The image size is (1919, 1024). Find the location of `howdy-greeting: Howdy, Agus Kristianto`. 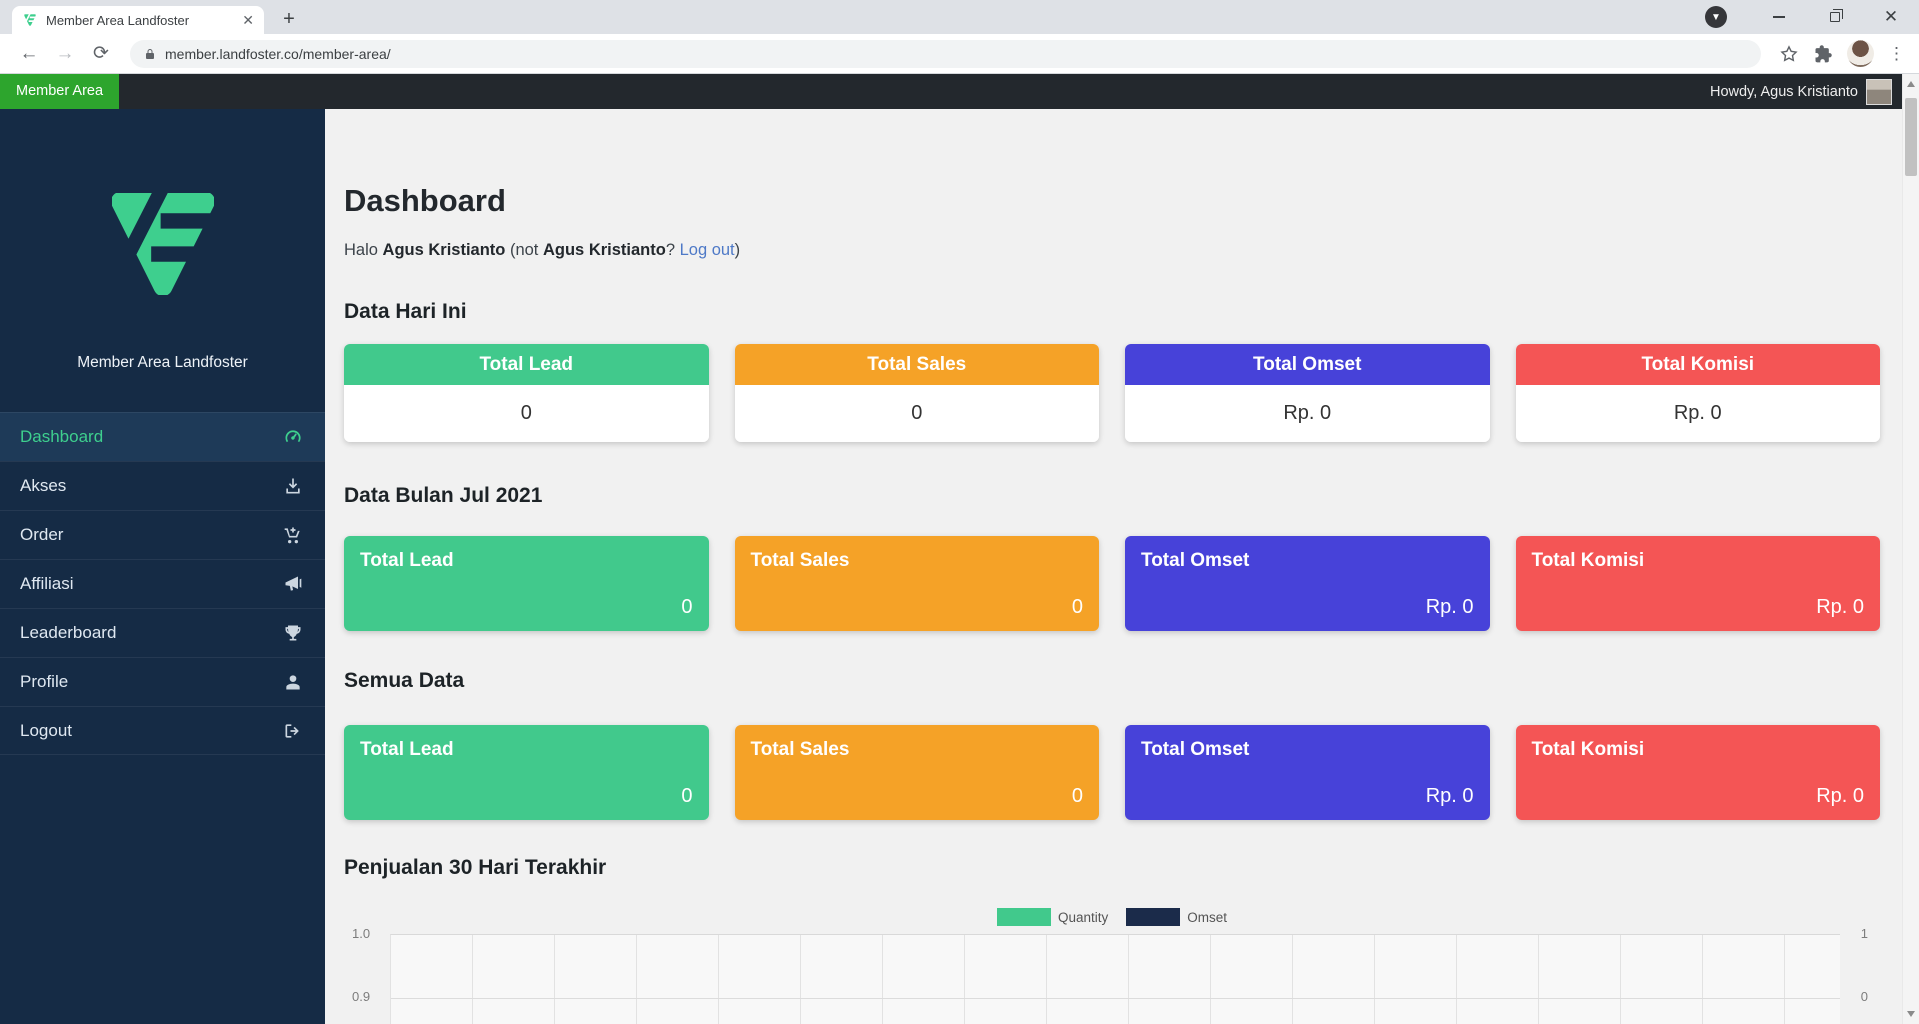

howdy-greeting: Howdy, Agus Kristianto is located at coordinates (1783, 91).